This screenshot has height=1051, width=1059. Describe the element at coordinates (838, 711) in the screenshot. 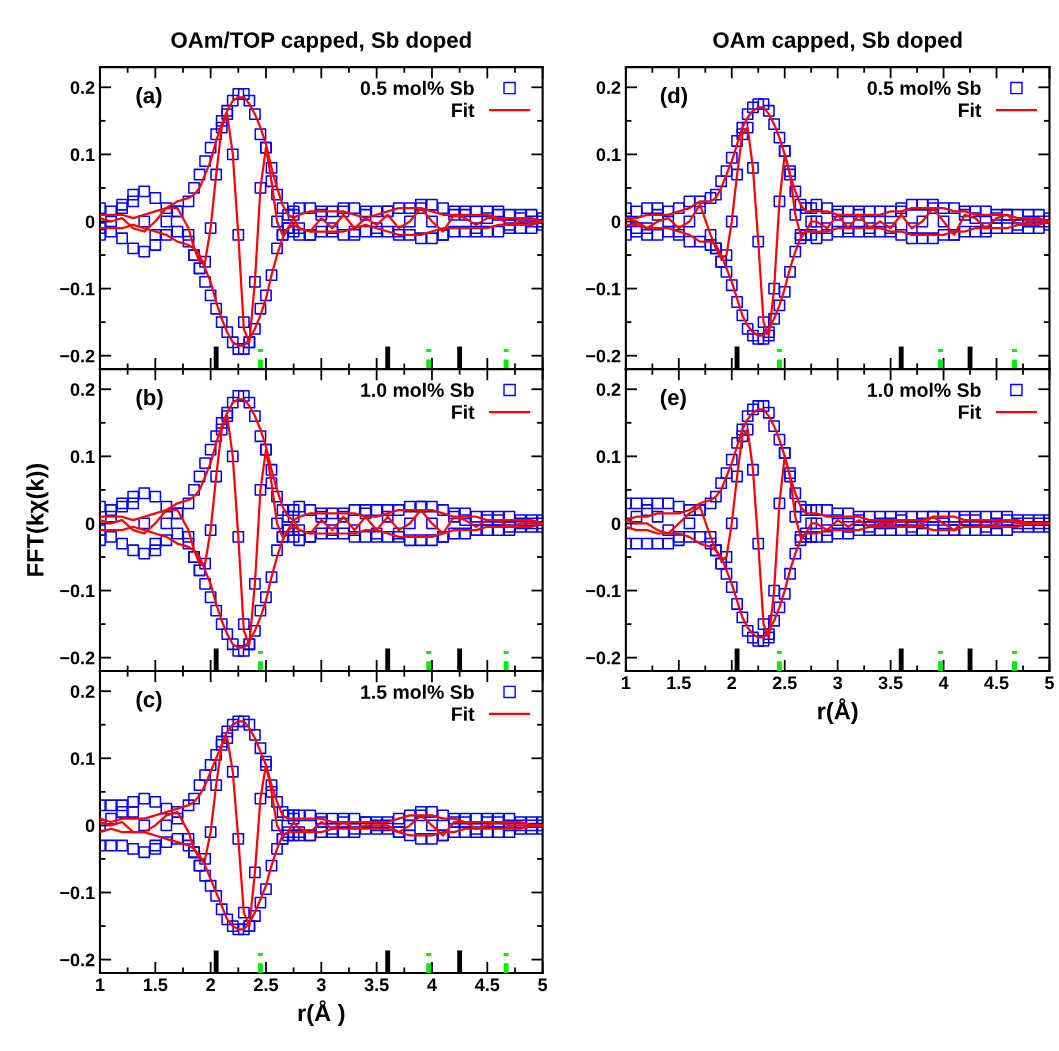

I see `x-axis-title: r(Å)` at that location.